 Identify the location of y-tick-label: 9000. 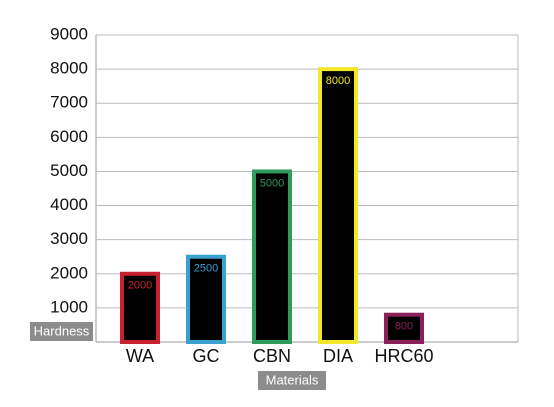
(69, 33).